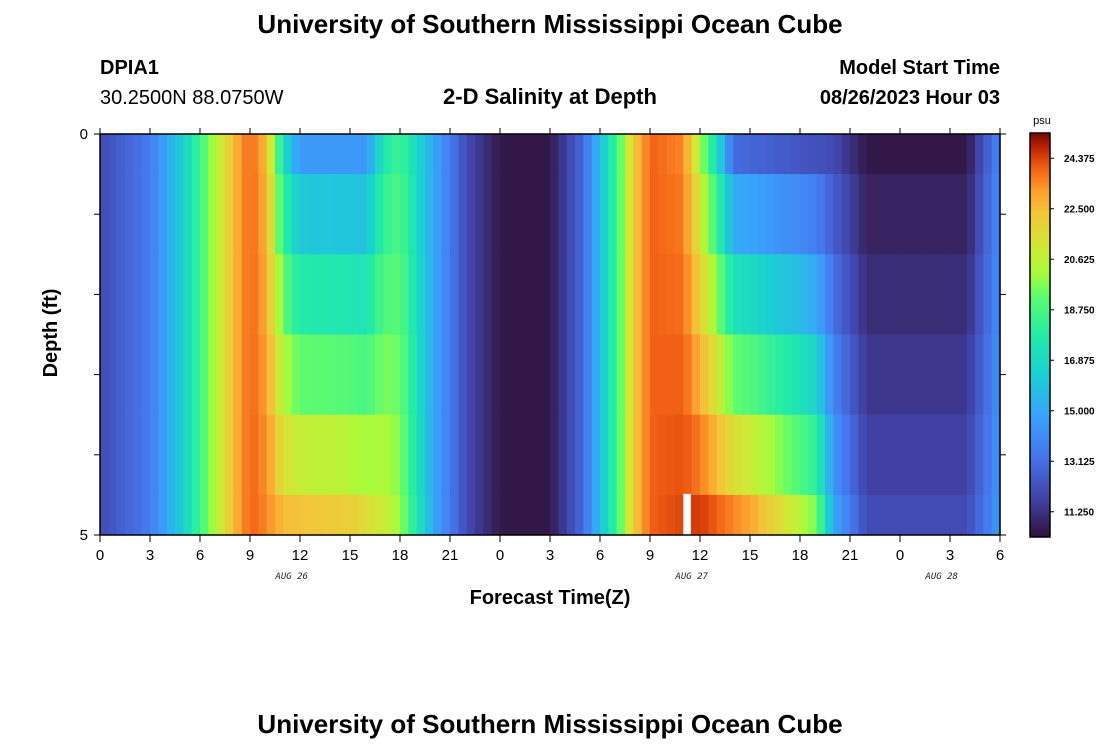  Describe the element at coordinates (700, 555) in the screenshot. I see `x-tick-label: 12` at that location.